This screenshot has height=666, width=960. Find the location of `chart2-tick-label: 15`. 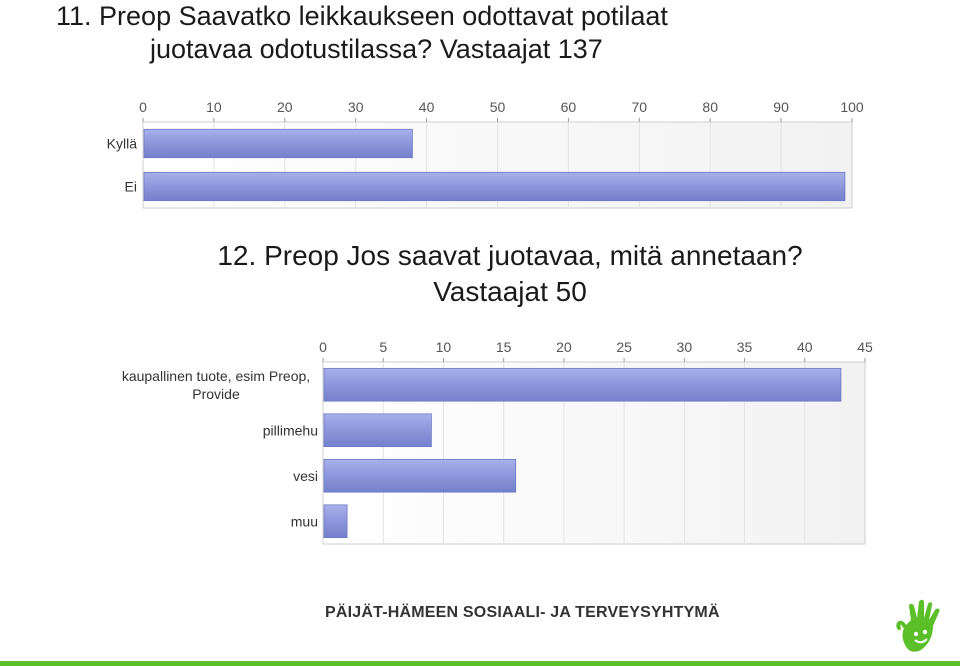

chart2-tick-label: 15 is located at coordinates (504, 347).